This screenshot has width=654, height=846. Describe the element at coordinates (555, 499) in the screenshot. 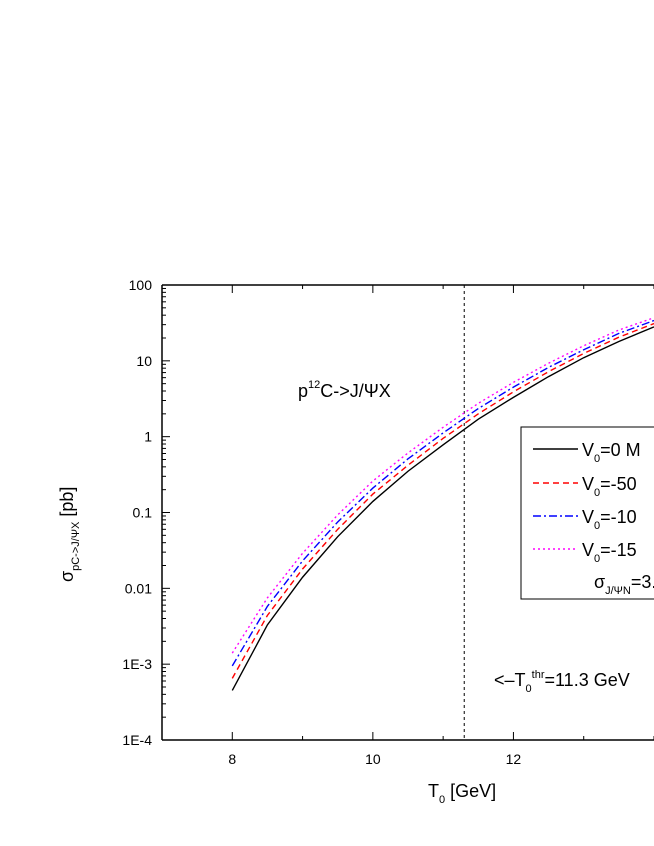

I see `legend-samples` at that location.